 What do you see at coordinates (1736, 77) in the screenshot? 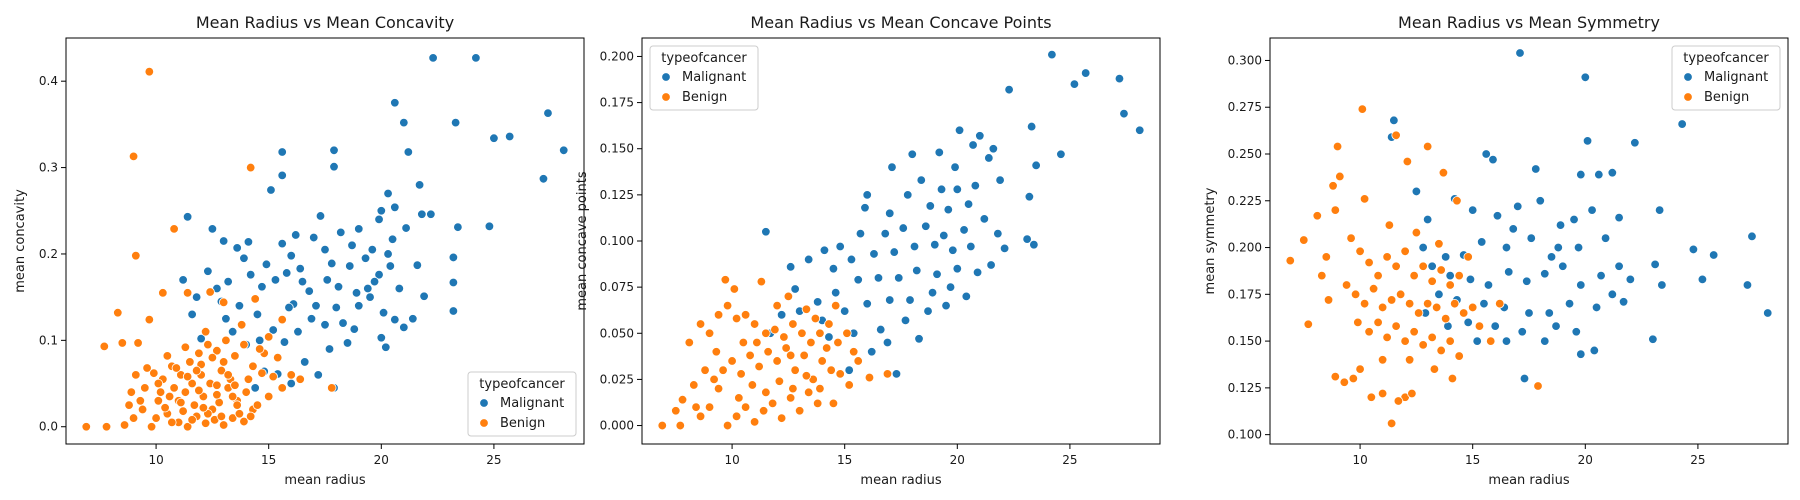
I see `legend-label-malignant: Malignant` at bounding box center [1736, 77].